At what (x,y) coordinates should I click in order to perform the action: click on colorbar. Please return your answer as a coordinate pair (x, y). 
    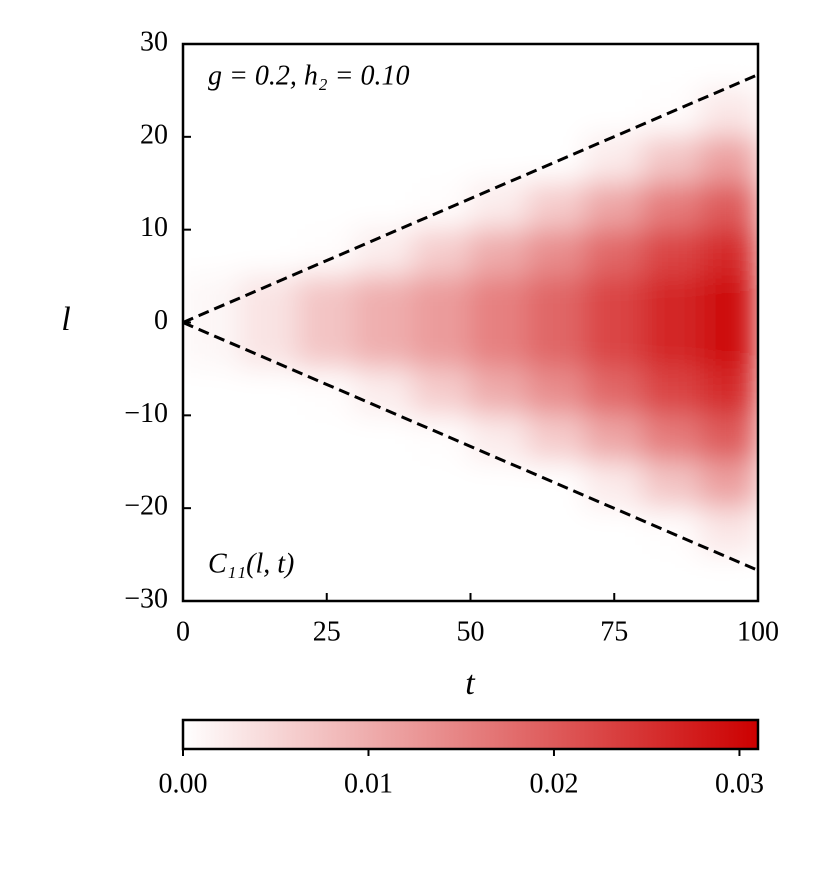
    Looking at the image, I should click on (470, 734).